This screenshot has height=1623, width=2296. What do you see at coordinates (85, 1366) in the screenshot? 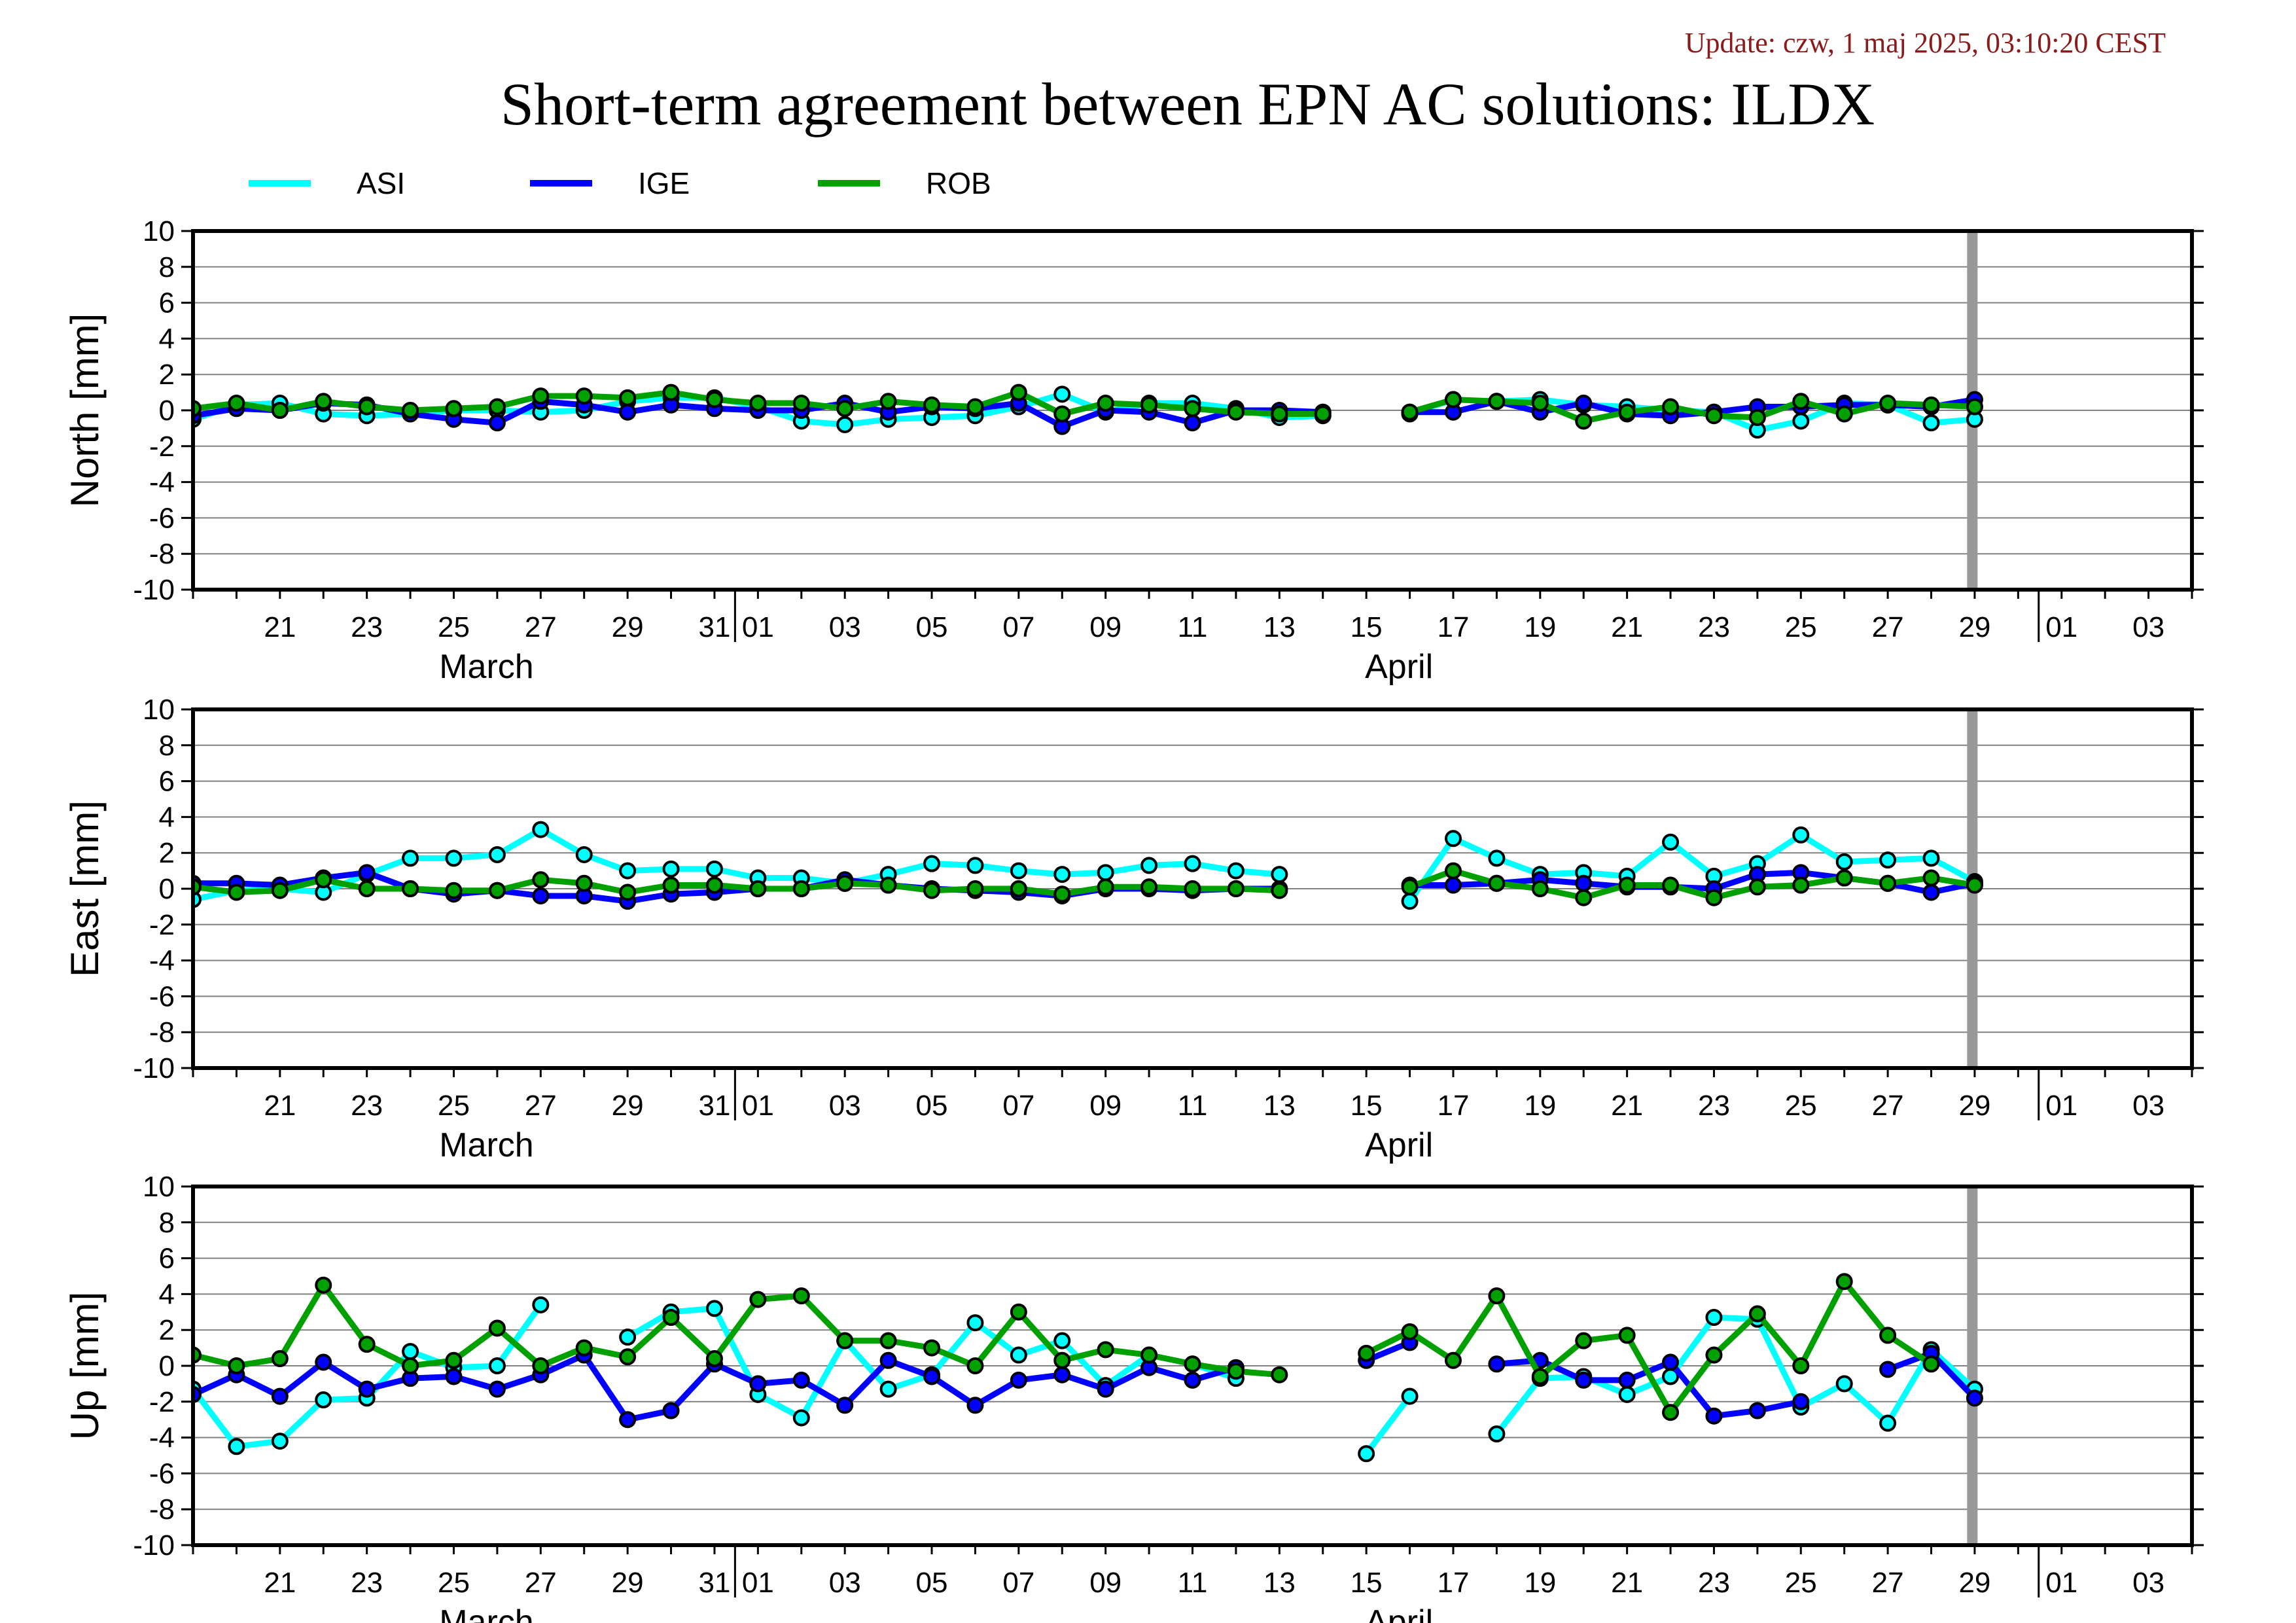
I see `y-axis-label: Up [mm]` at bounding box center [85, 1366].